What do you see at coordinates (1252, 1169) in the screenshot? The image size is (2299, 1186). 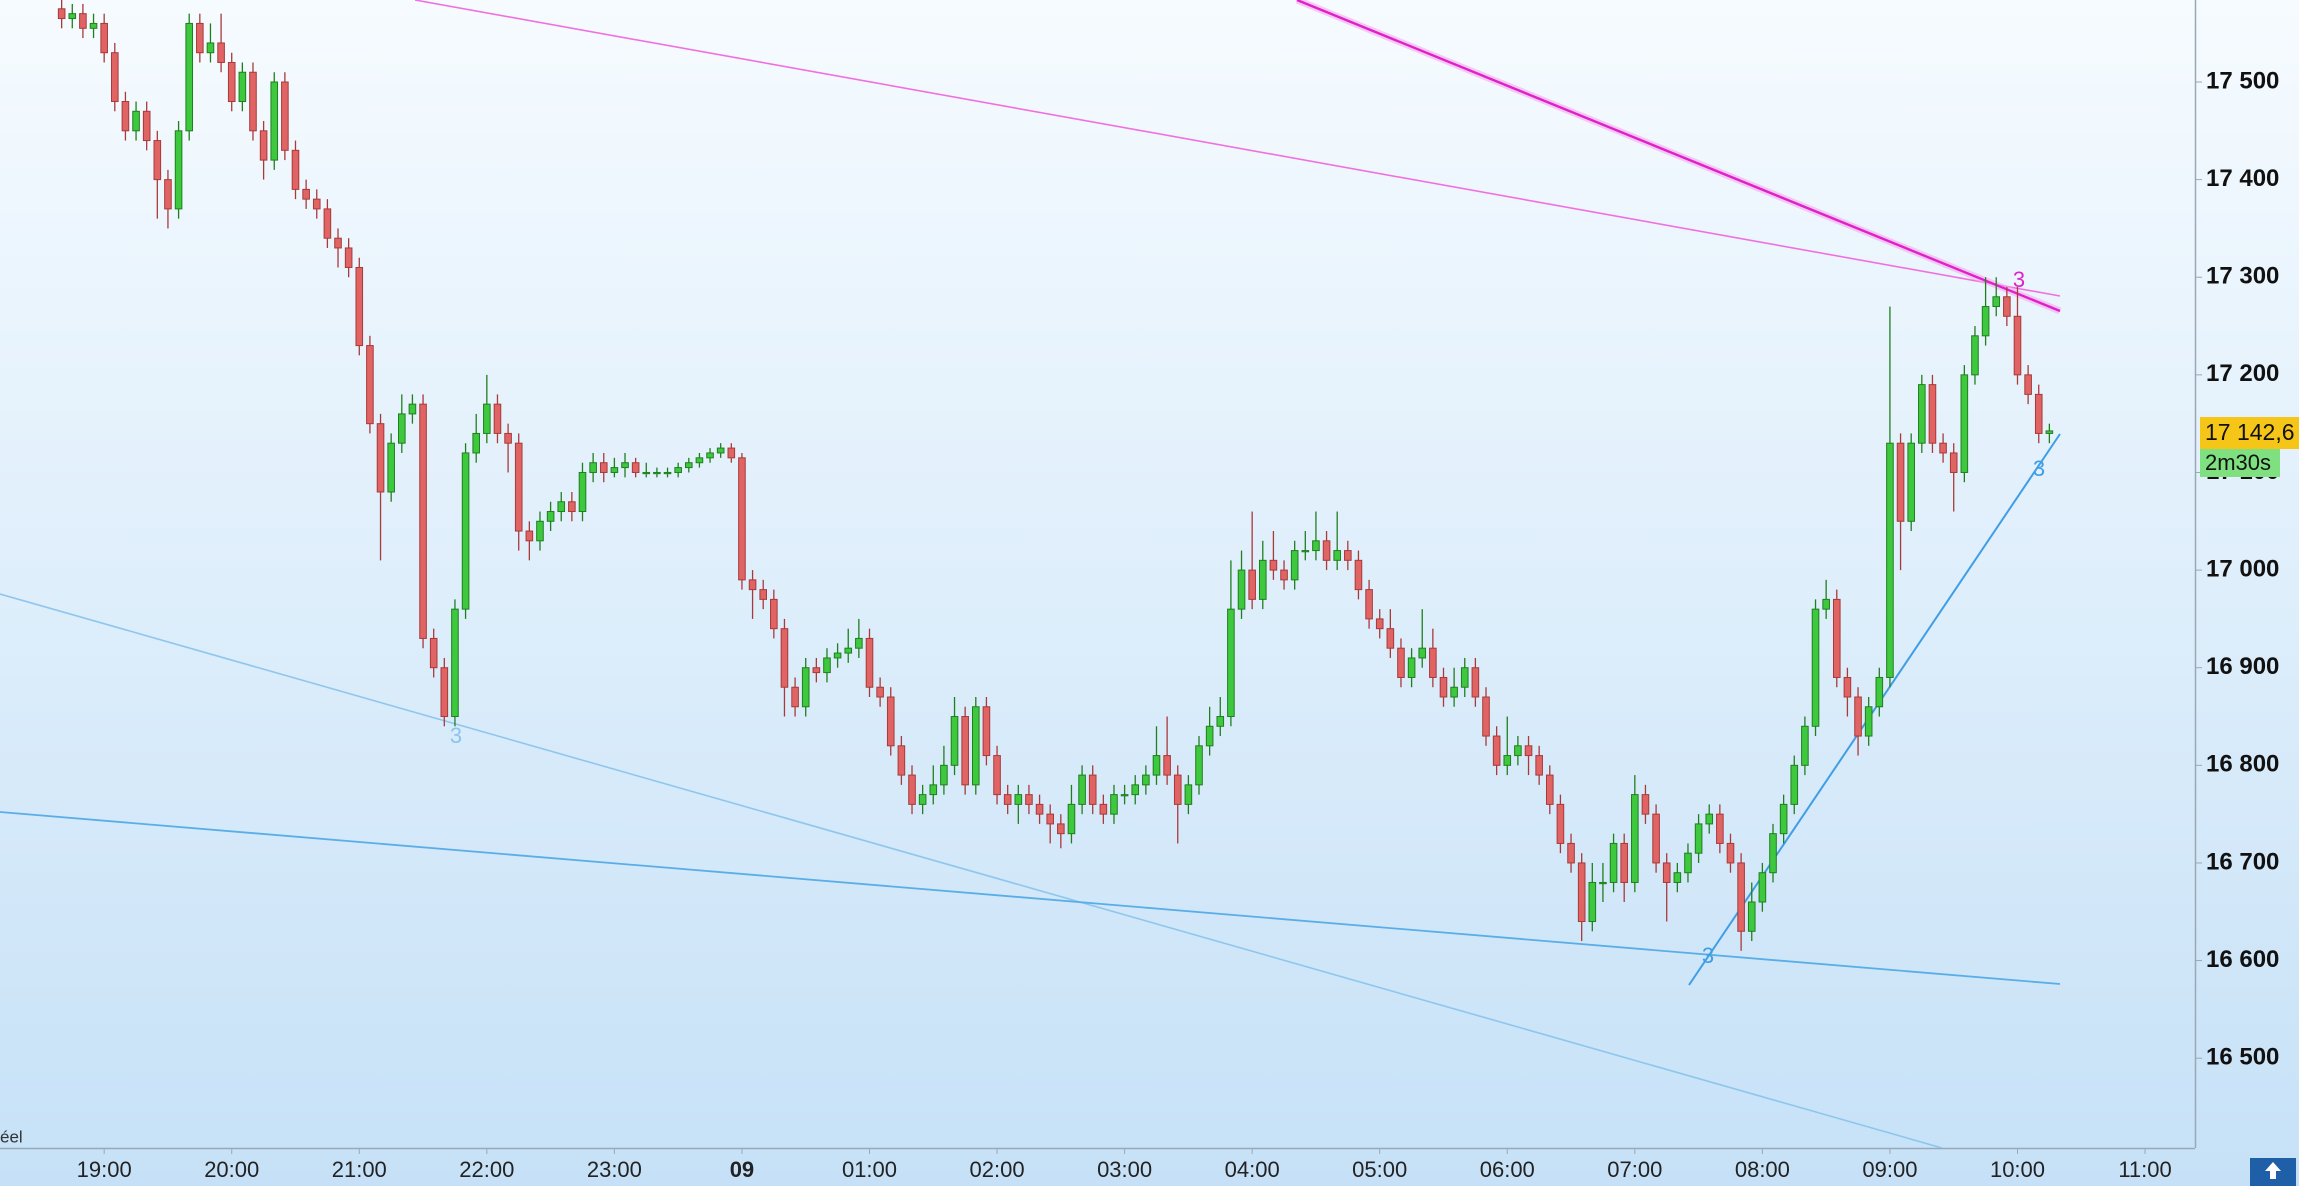 I see `x-tick-label: 04:00` at bounding box center [1252, 1169].